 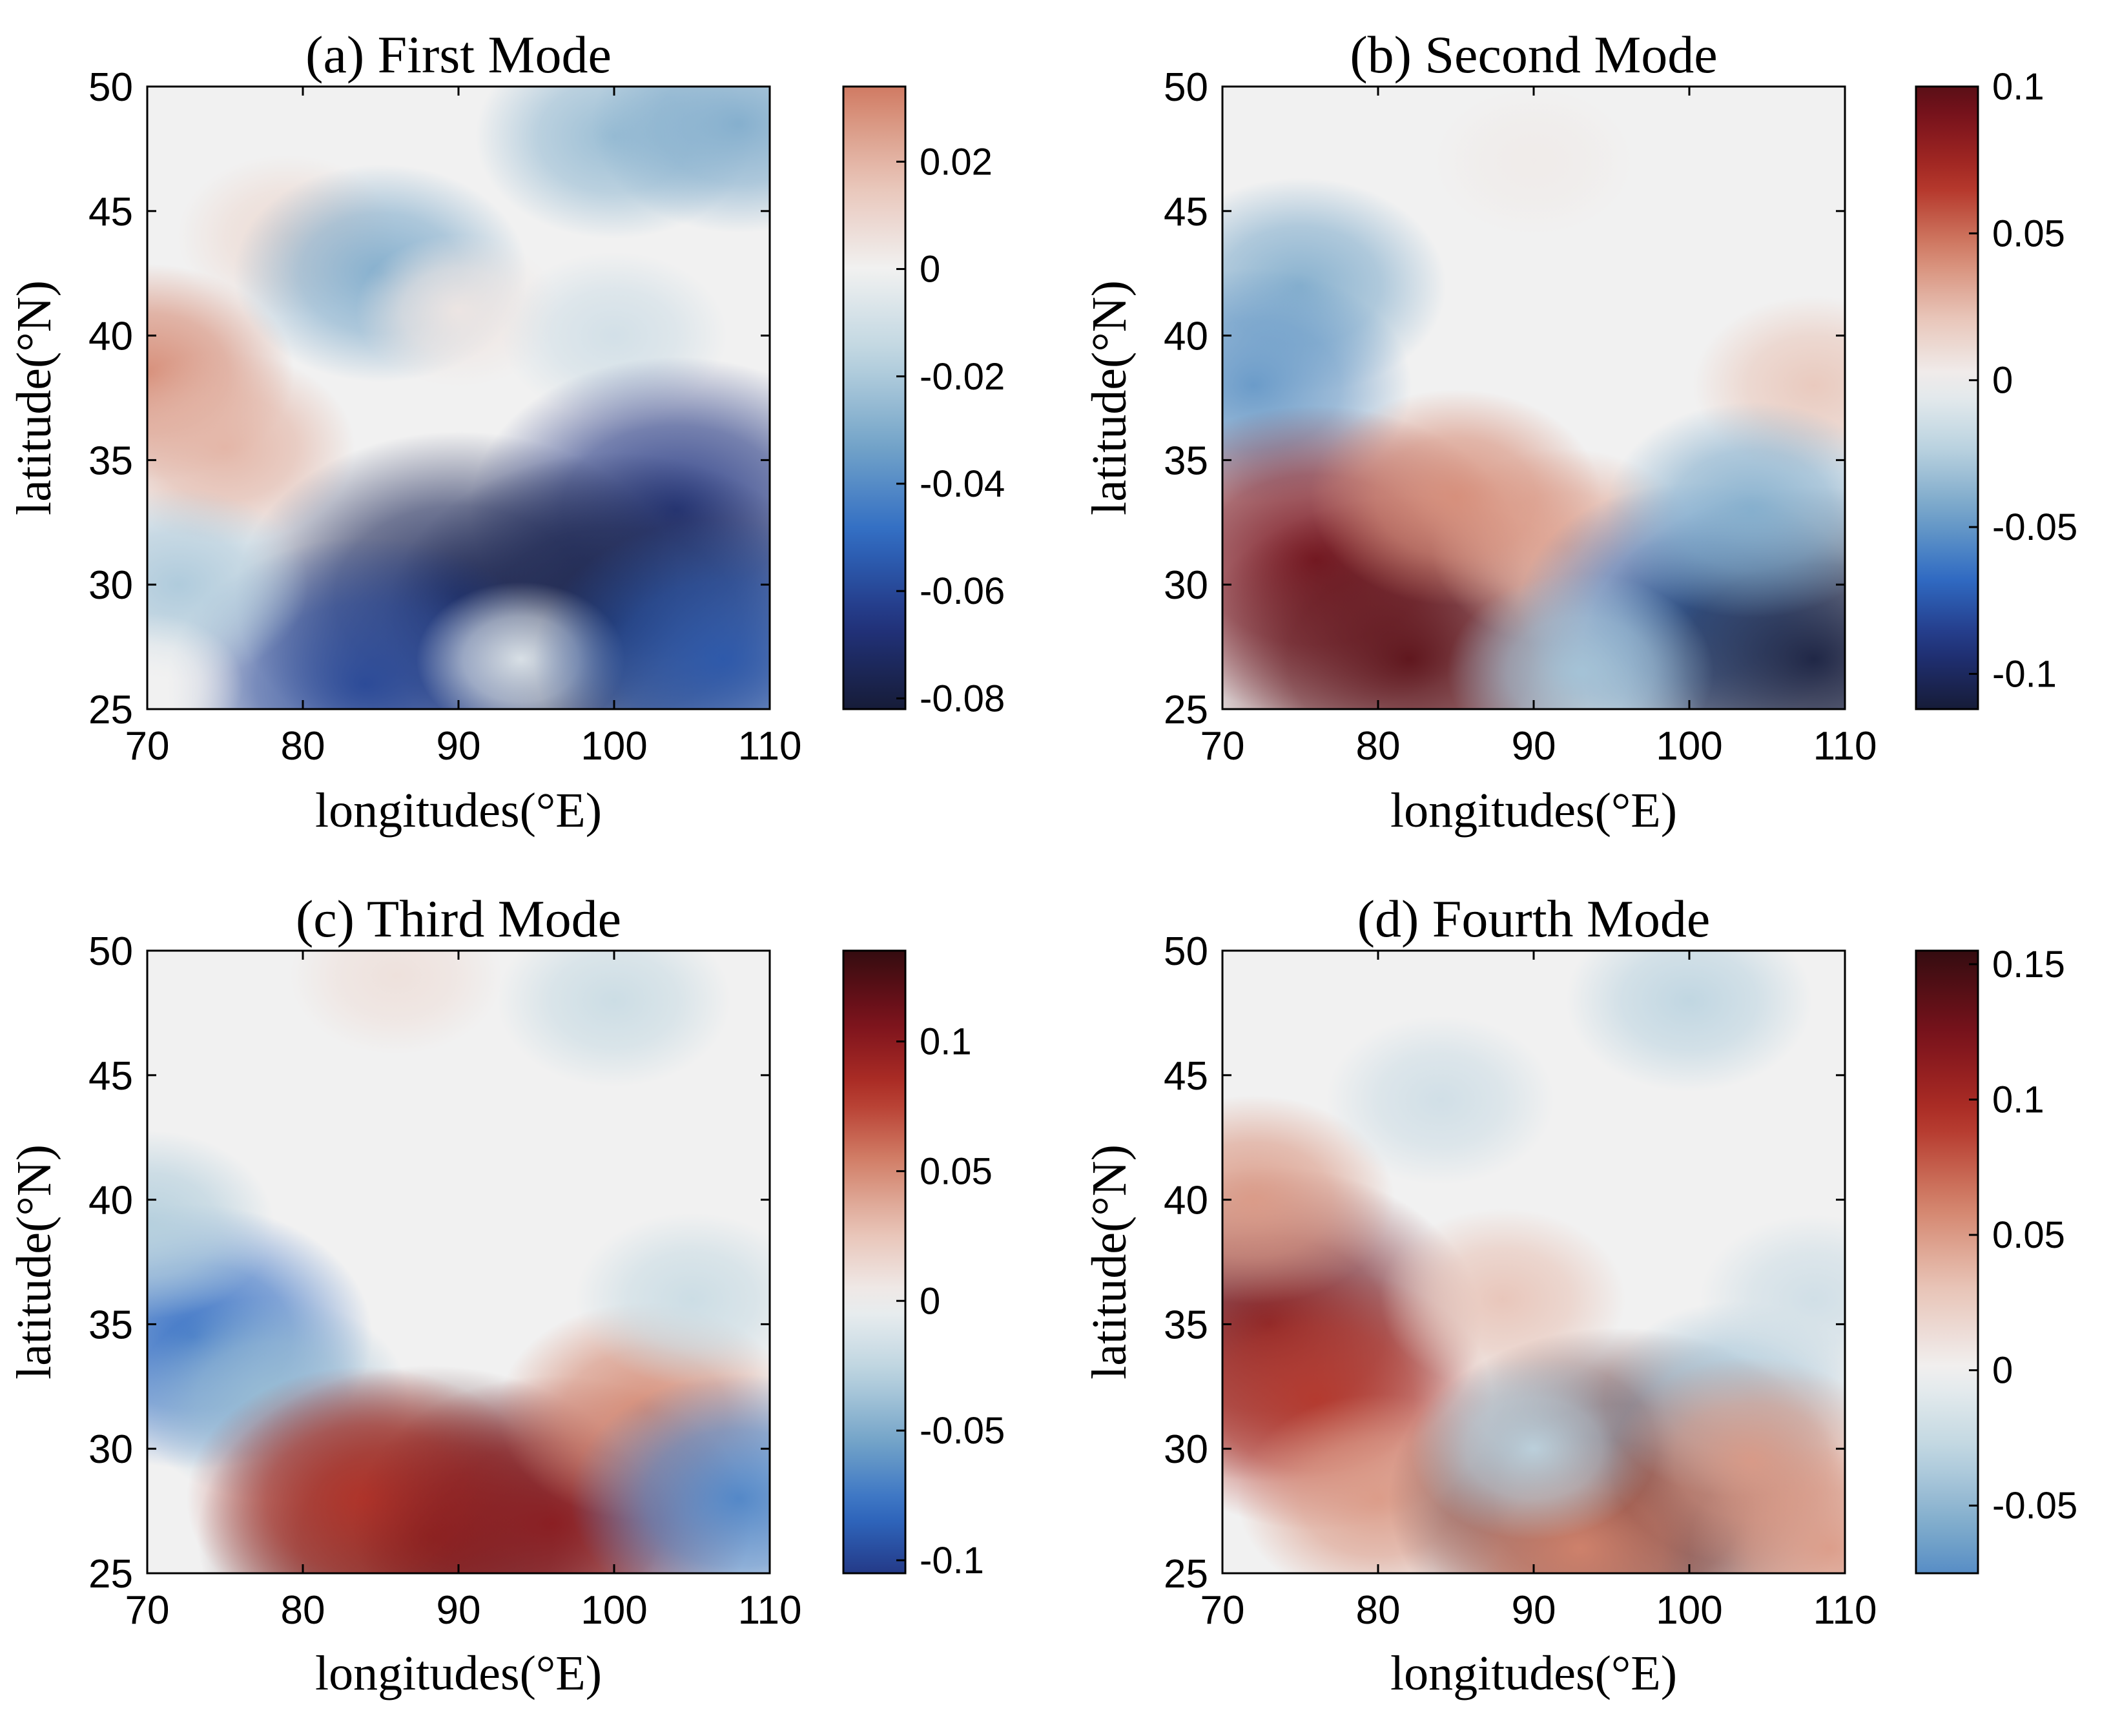 What do you see at coordinates (2029, 965) in the screenshot?
I see `colorbar-tick-label: 0.15` at bounding box center [2029, 965].